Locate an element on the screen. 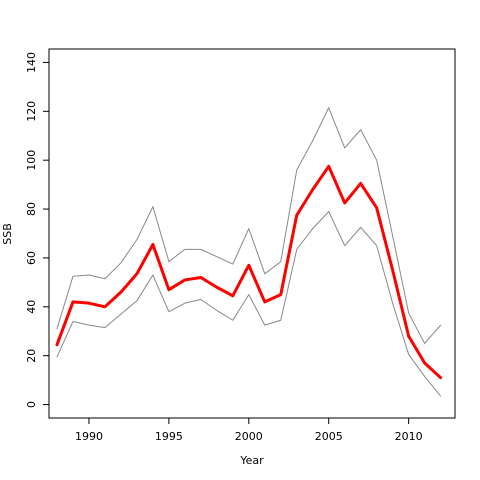 Image resolution: width=480 pixels, height=480 pixels. x-axis: 1990 1995 2000 2005 2010 is located at coordinates (249, 430).